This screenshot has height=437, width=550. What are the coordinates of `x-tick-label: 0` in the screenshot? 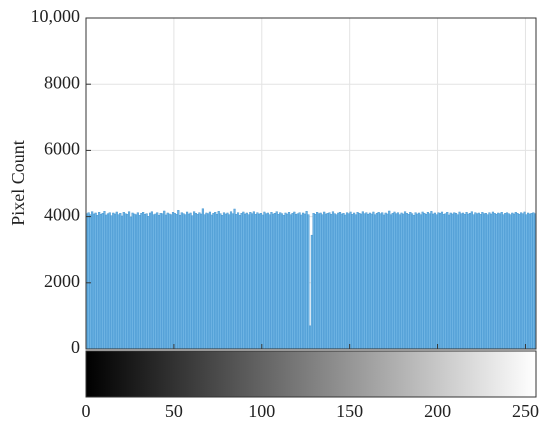 It's located at (86, 411).